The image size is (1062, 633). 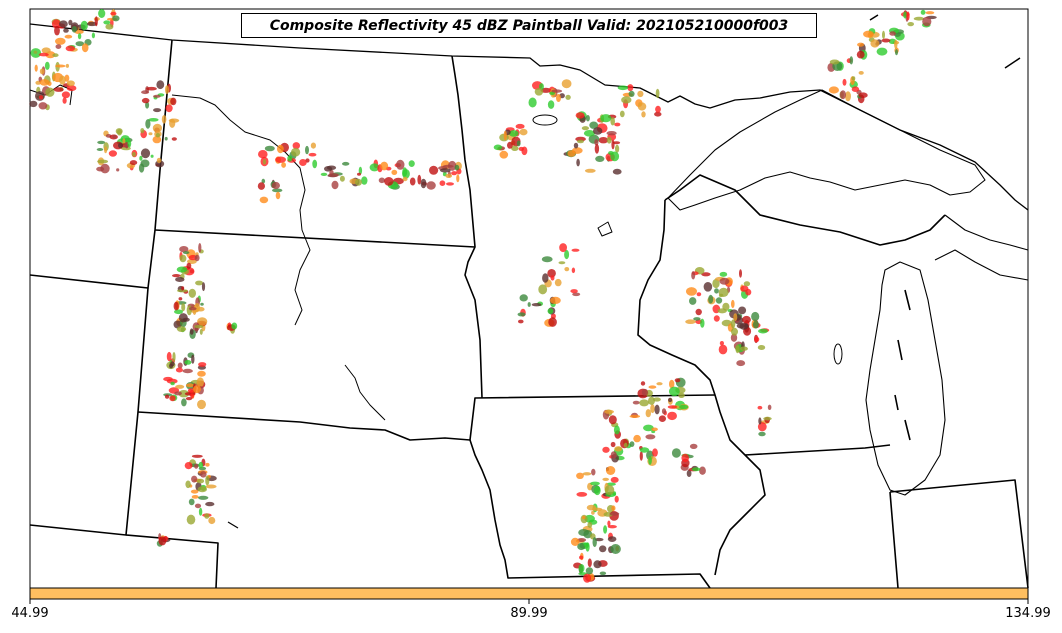 What do you see at coordinates (30, 613) in the screenshot?
I see `colorbar-tick-label-min: 44.99` at bounding box center [30, 613].